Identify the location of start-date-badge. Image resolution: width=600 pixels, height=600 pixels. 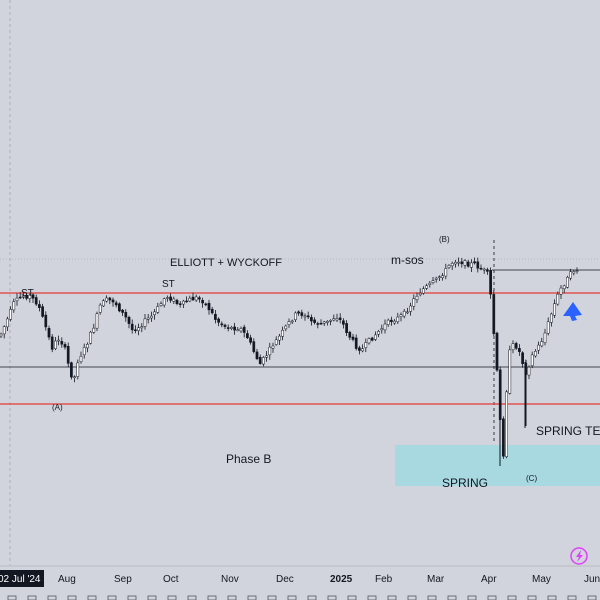
(22, 578).